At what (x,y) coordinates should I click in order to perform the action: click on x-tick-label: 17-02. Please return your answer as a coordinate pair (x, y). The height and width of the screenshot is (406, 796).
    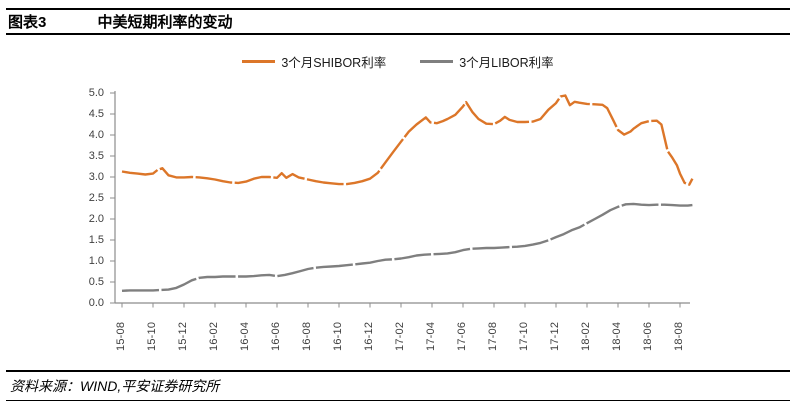
    Looking at the image, I should click on (400, 336).